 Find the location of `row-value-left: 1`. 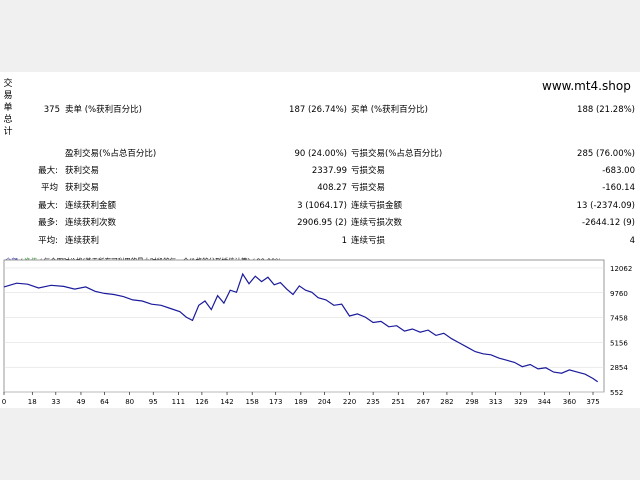

row-value-left: 1 is located at coordinates (344, 241).